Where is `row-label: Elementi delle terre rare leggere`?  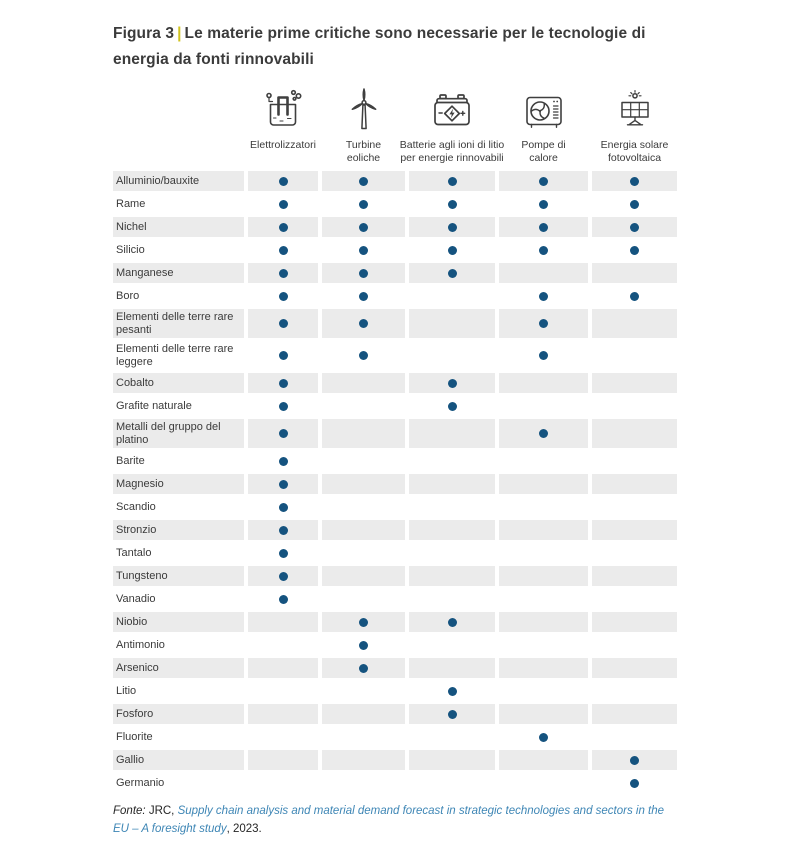 row-label: Elementi delle terre rare leggere is located at coordinates (175, 355).